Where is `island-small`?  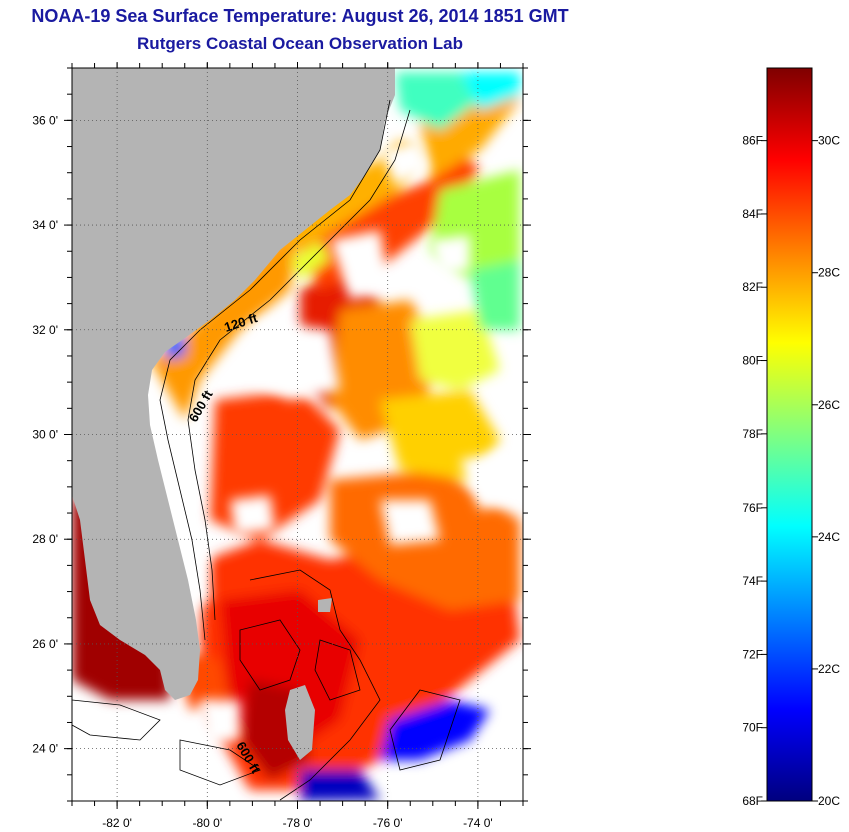 island-small is located at coordinates (325, 605).